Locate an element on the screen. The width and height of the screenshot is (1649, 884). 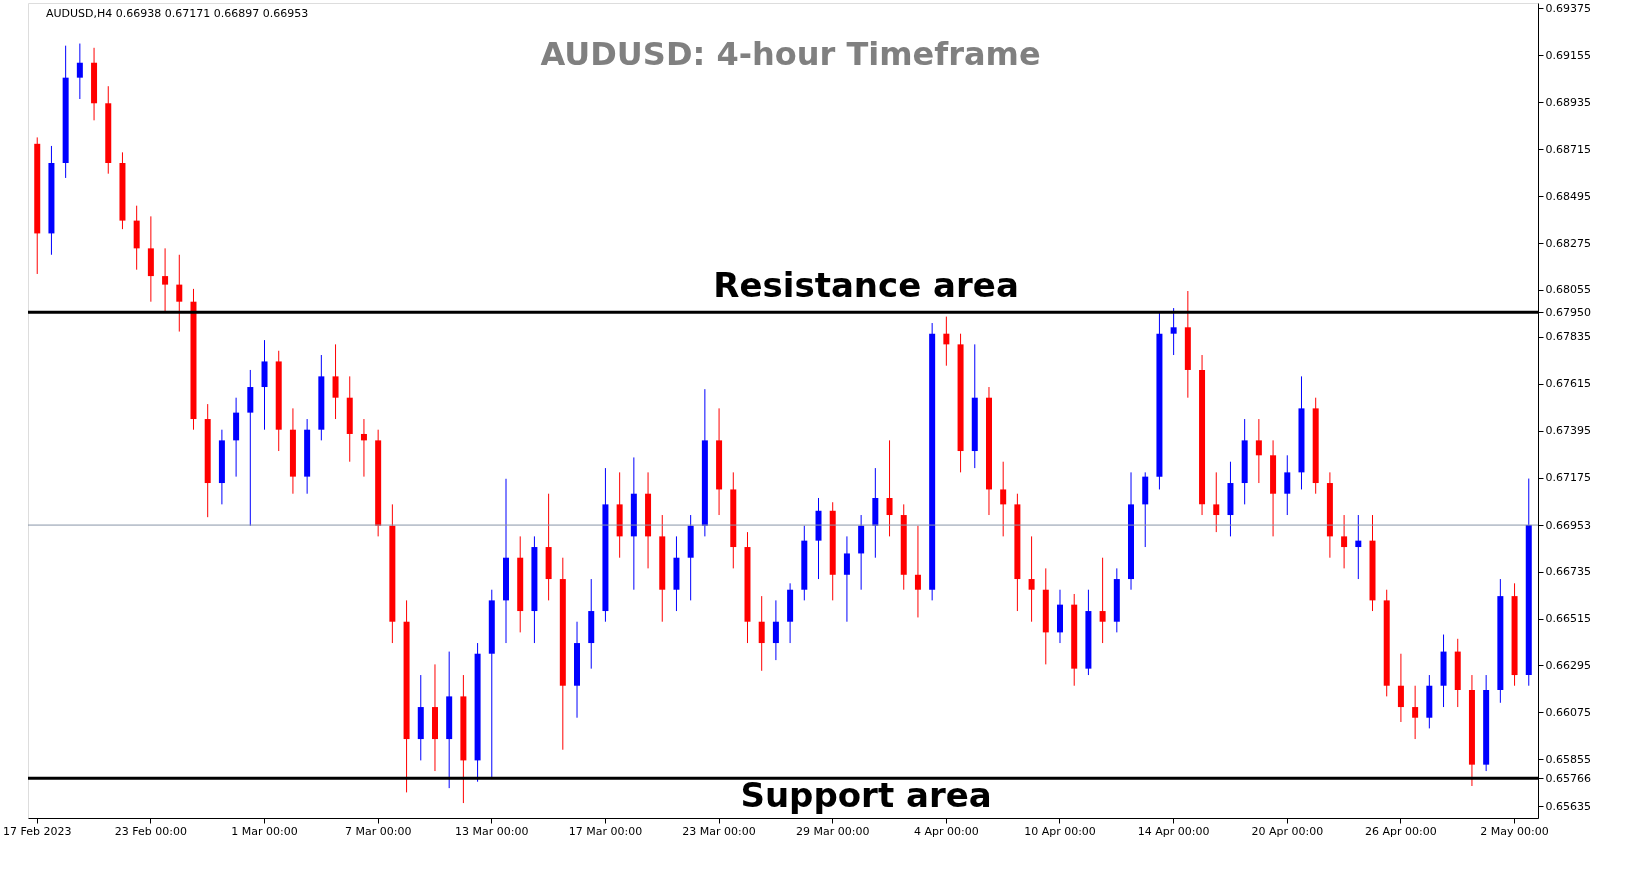
x-tick-label: 20 Apr 00:00 is located at coordinates (1287, 831).